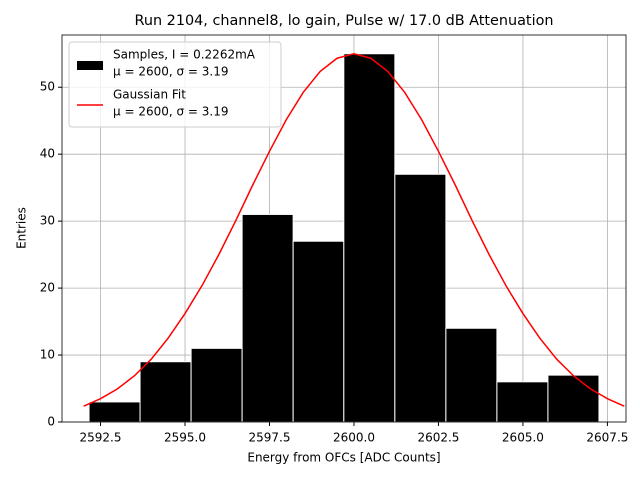  Describe the element at coordinates (22, 228) in the screenshot. I see `y-axis-label: Entries` at that location.